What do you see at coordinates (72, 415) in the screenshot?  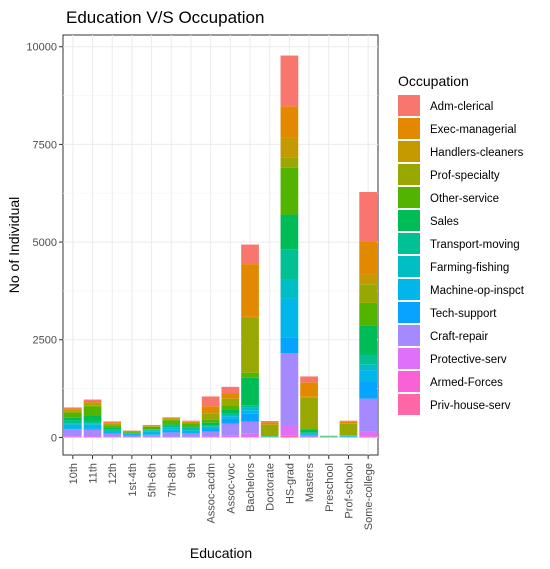 I see `bar-segment-other-service-10th` at bounding box center [72, 415].